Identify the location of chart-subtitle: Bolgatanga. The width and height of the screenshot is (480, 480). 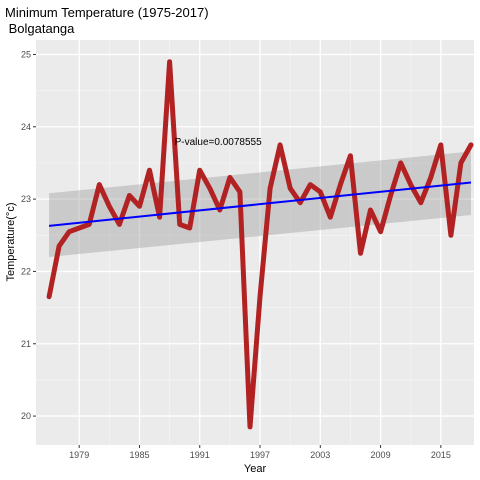
(40, 28).